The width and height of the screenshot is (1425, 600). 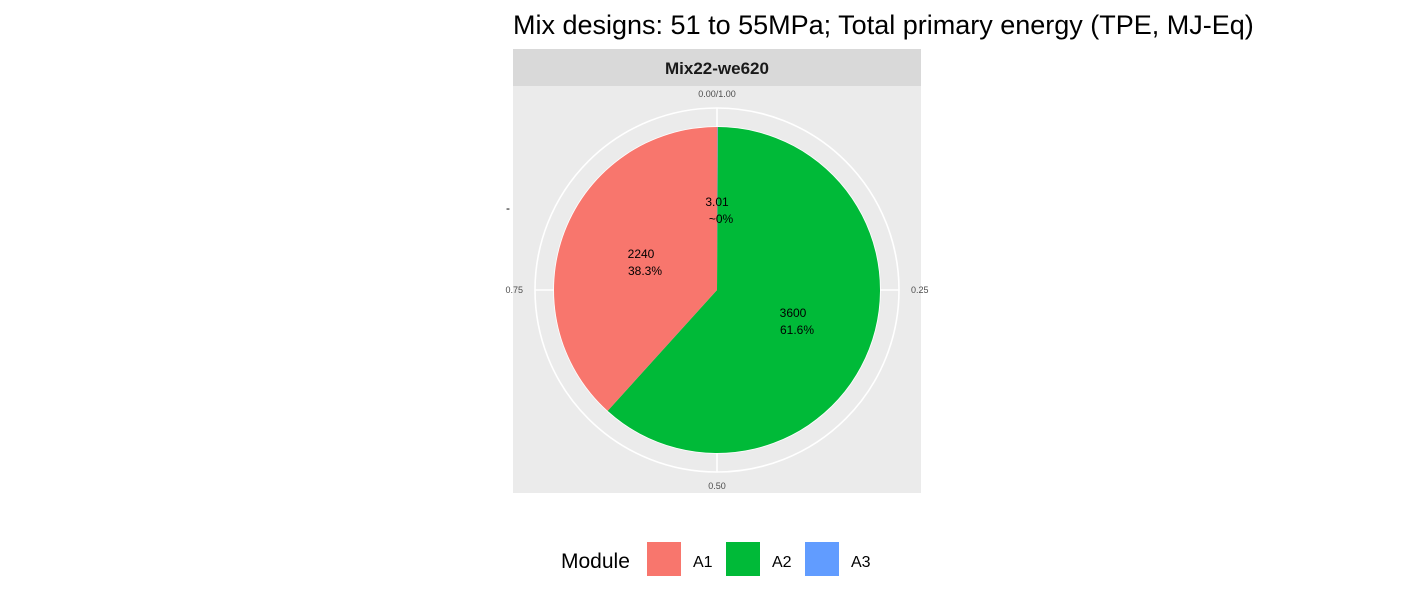 What do you see at coordinates (717, 202) in the screenshot?
I see `slice-value-label-a3: 3.01` at bounding box center [717, 202].